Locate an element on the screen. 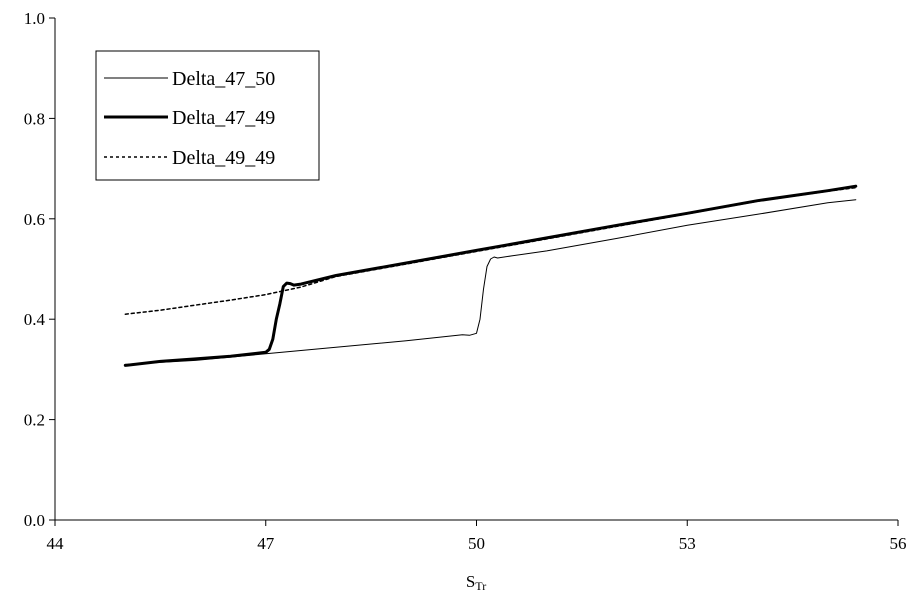 This screenshot has height=598, width=914. y-tick-label: 1.0 is located at coordinates (34, 18).